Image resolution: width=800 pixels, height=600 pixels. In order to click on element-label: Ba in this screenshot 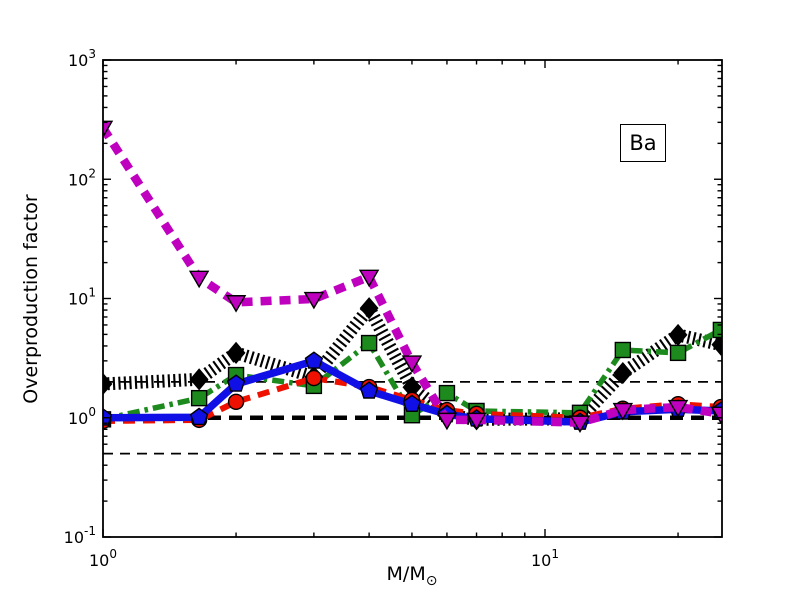, I will do `click(643, 143)`.